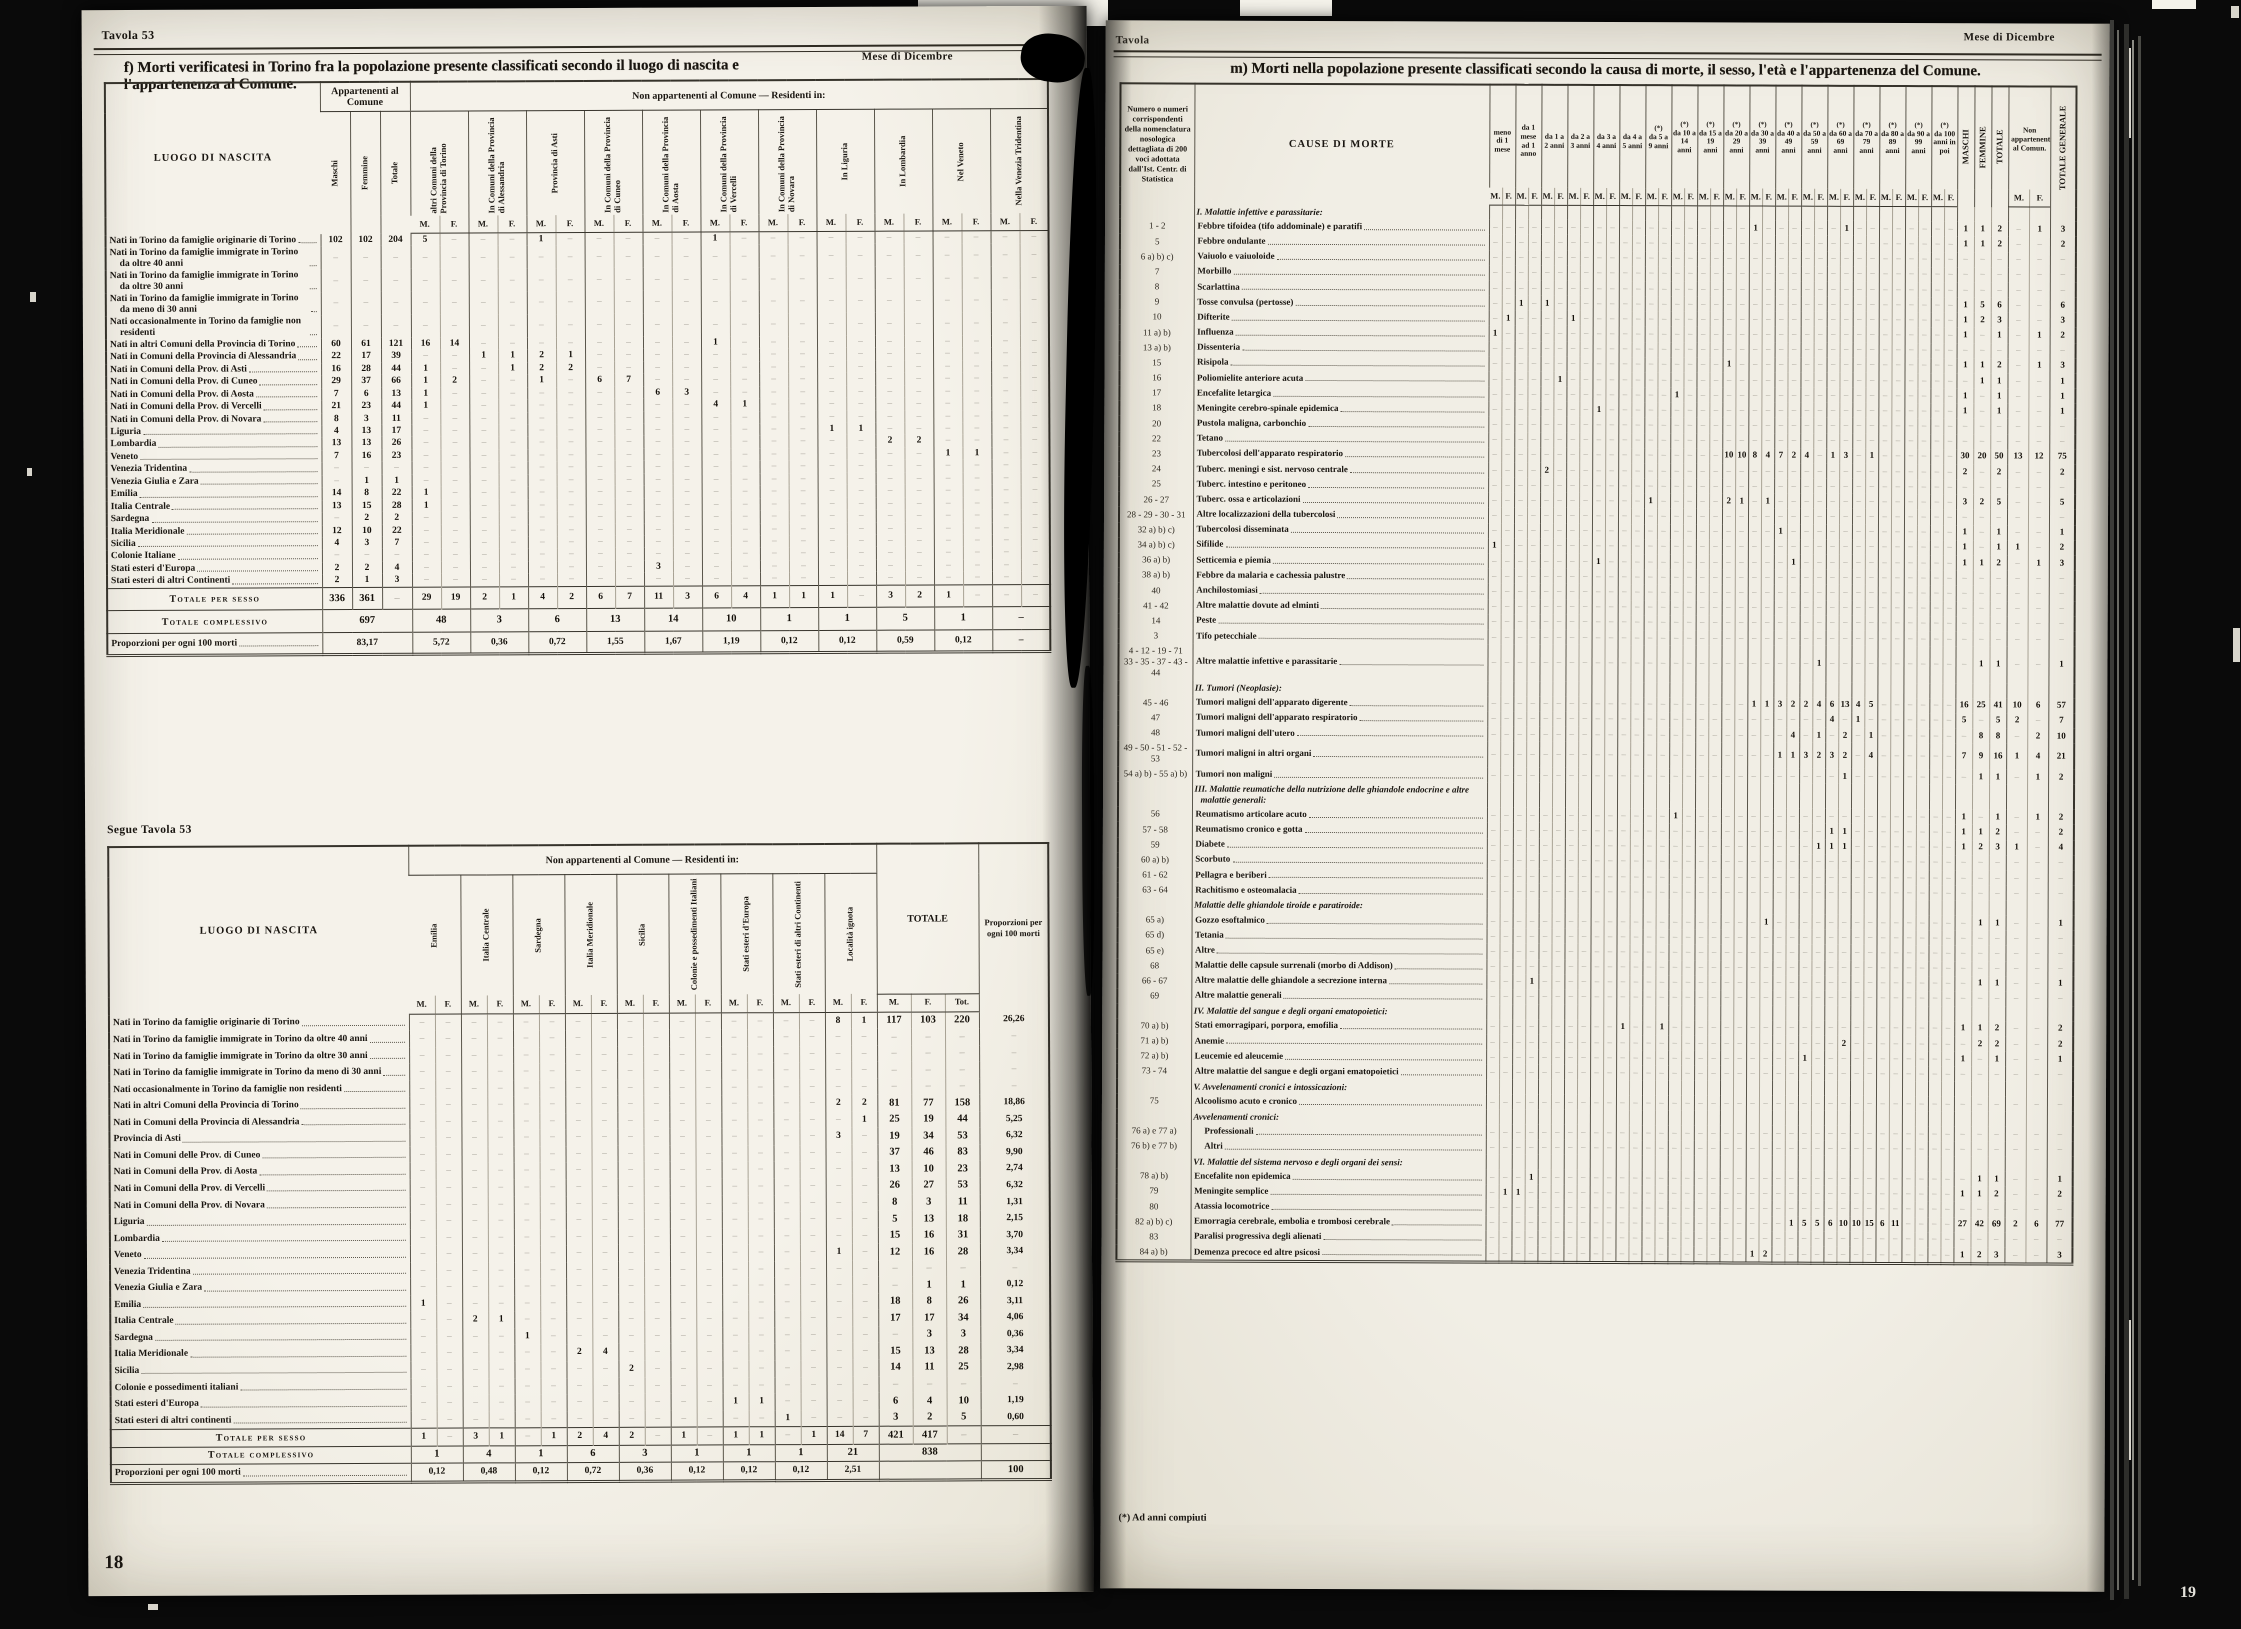 The image size is (2241, 1629). I want to click on data-cell: 4, so click(1871, 755).